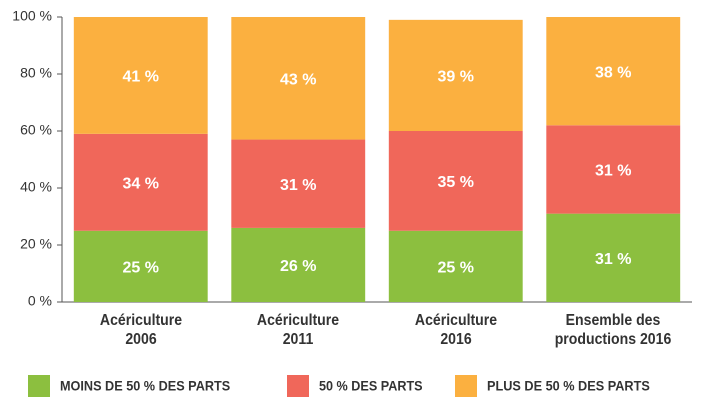  What do you see at coordinates (32, 16) in the screenshot?
I see `y-tick-label: 100 %` at bounding box center [32, 16].